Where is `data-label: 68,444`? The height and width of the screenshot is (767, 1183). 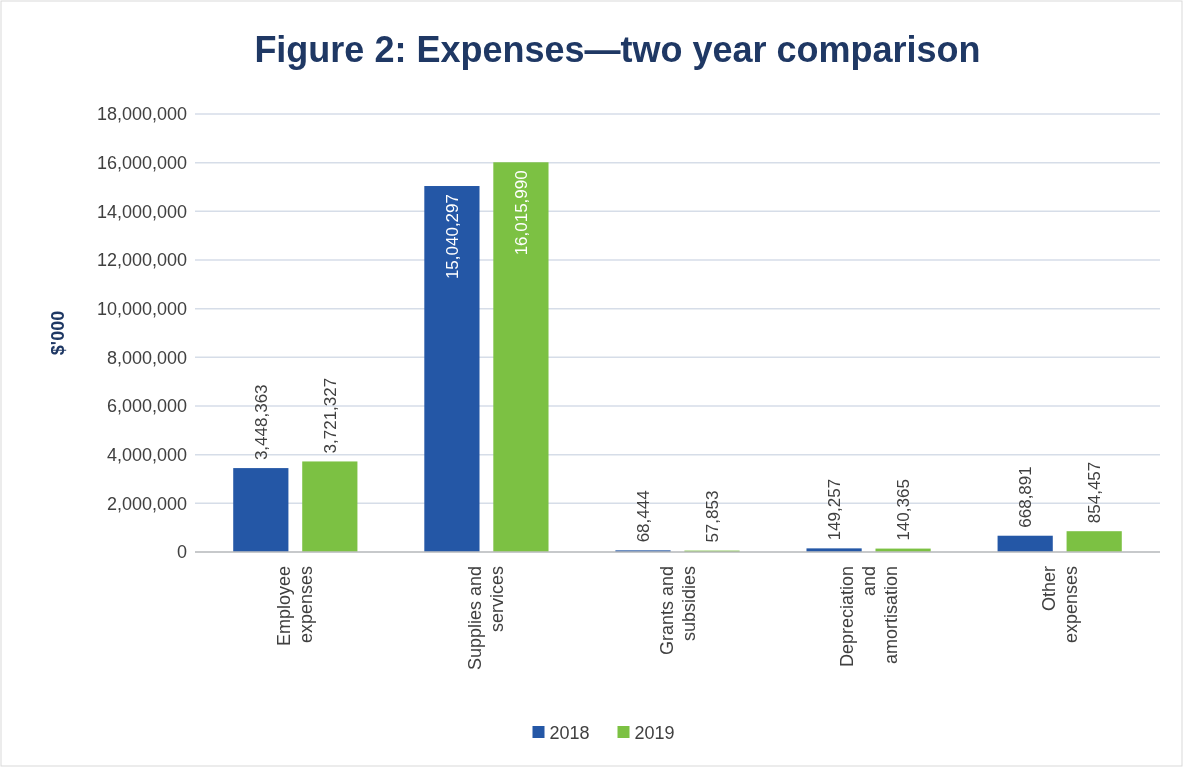 data-label: 68,444 is located at coordinates (643, 516).